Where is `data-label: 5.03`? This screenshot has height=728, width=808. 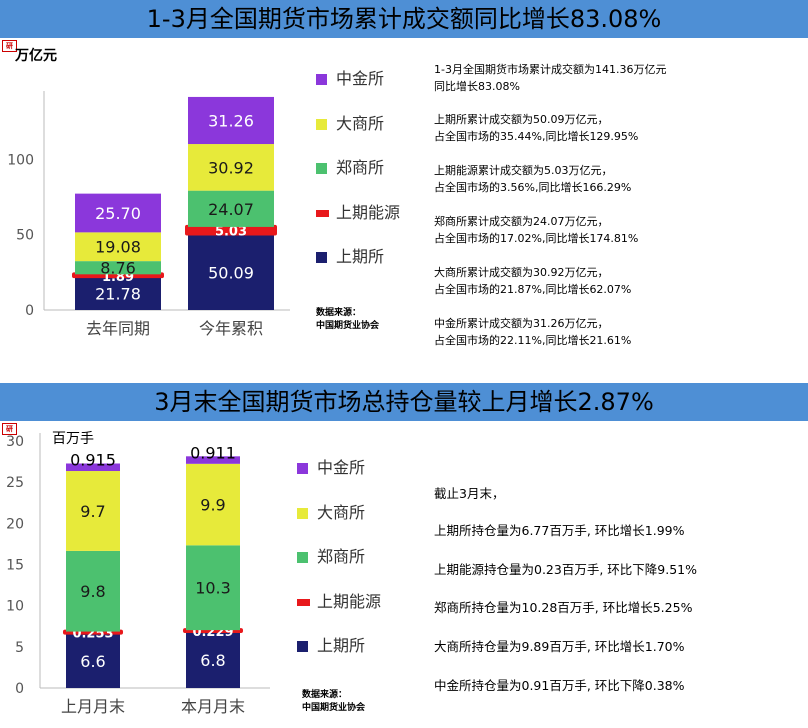 data-label: 5.03 is located at coordinates (231, 232).